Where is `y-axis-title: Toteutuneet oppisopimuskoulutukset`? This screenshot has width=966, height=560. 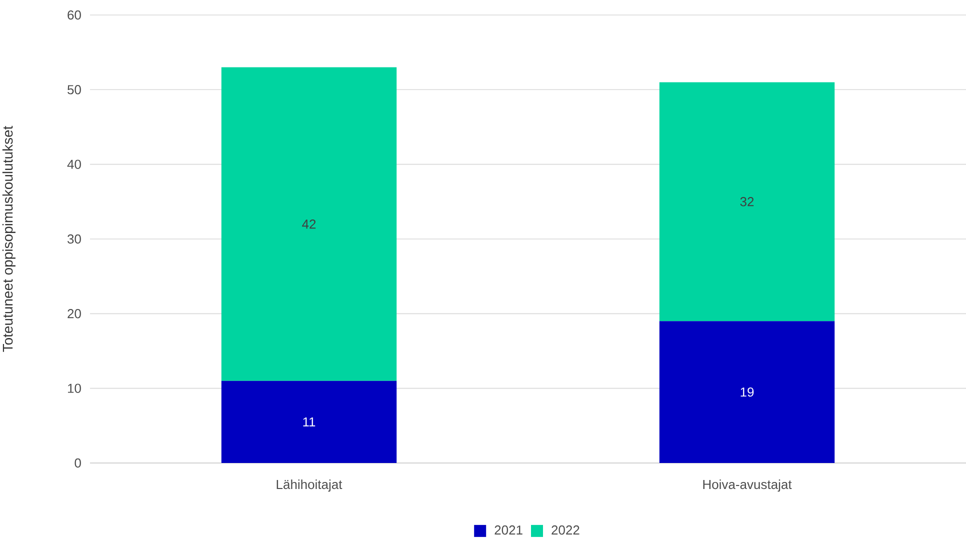 y-axis-title: Toteutuneet oppisopimuskoulutukset is located at coordinates (9, 239).